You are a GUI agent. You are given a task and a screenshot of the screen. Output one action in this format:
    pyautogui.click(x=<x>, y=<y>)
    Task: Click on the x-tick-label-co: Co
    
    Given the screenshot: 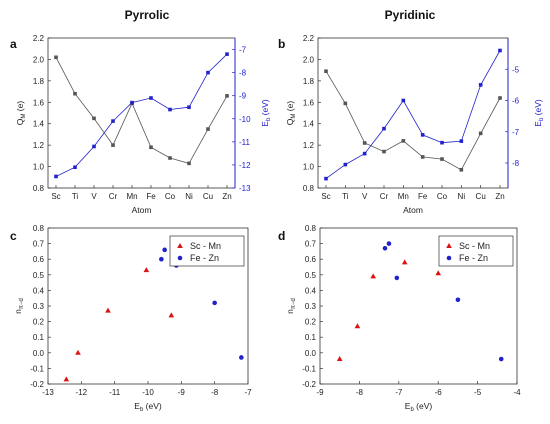 What is the action you would take?
    pyautogui.click(x=170, y=196)
    